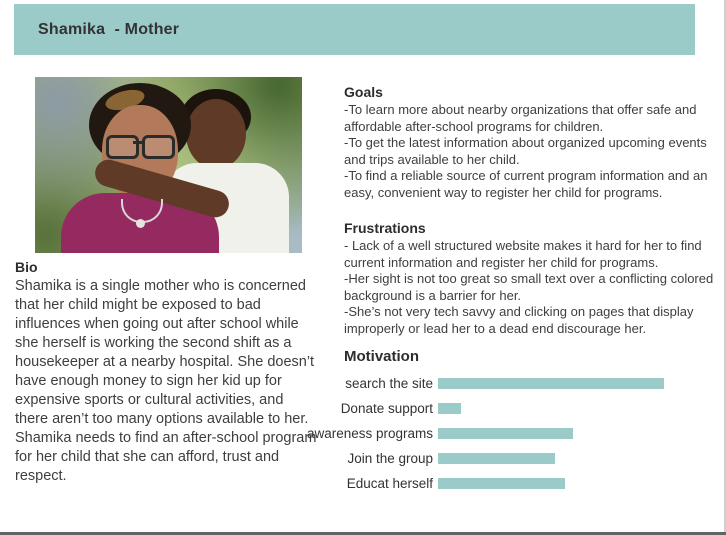 The image size is (726, 535). I want to click on persona-title: Shamika - Mother, so click(109, 29).